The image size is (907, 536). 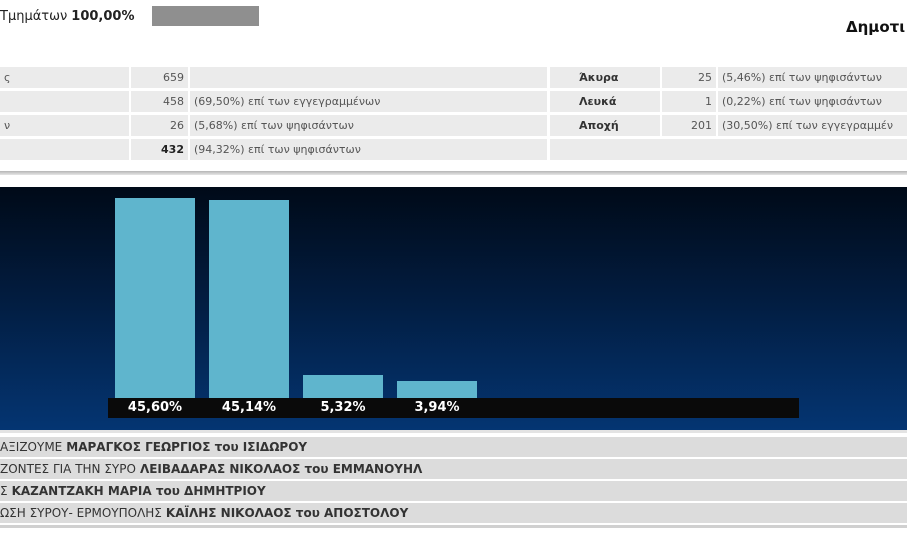 I want to click on stat-label: Λευκά, so click(x=605, y=101).